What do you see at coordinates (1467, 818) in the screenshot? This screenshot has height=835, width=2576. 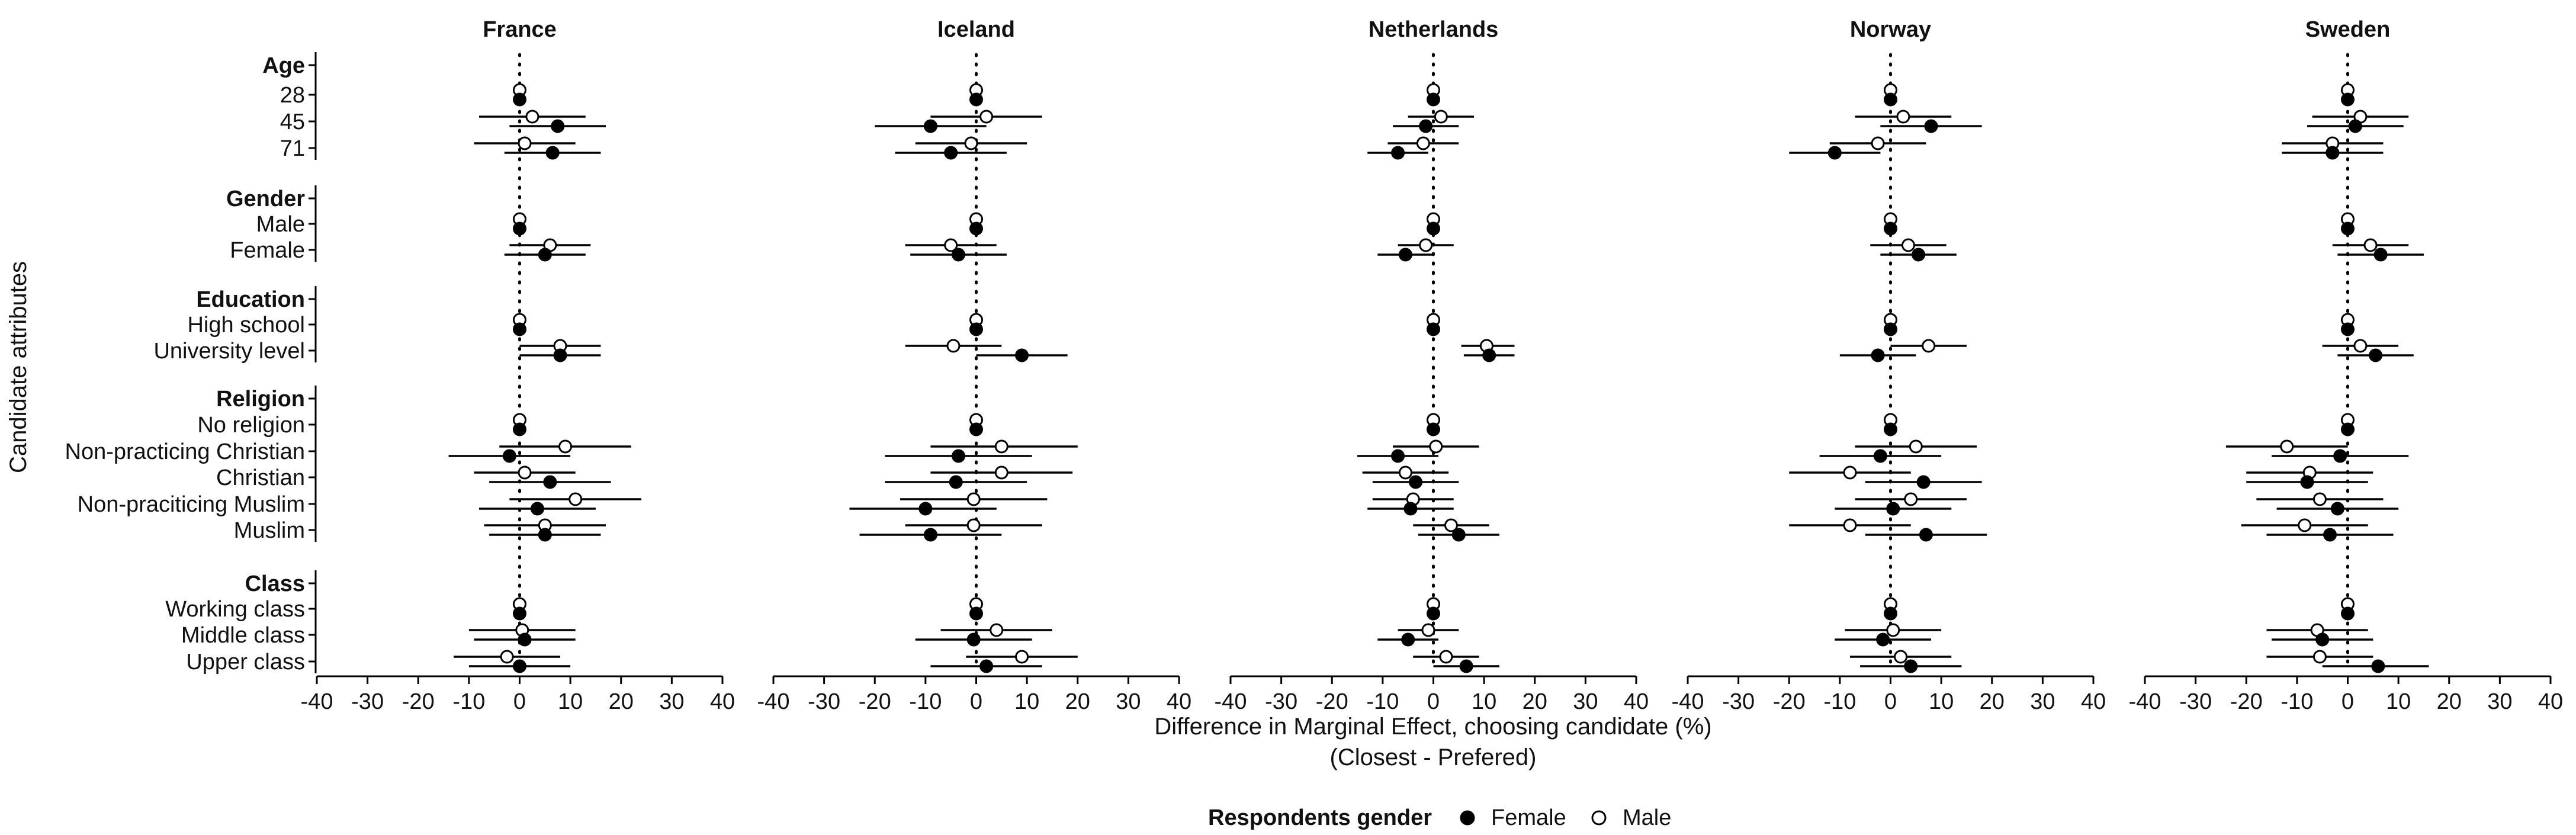 I see `legend-female-marker` at bounding box center [1467, 818].